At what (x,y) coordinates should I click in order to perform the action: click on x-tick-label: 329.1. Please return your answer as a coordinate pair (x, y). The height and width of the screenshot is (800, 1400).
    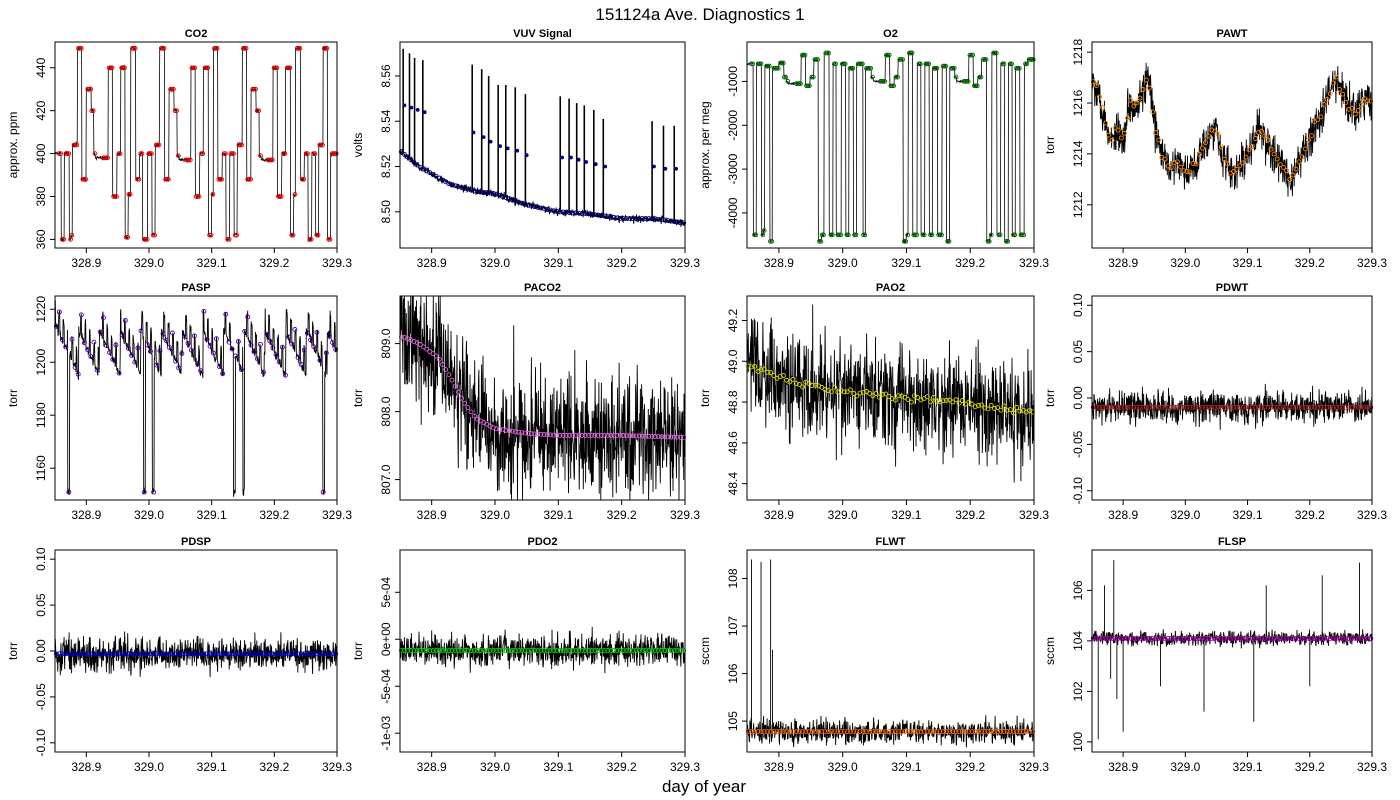
    Looking at the image, I should click on (558, 767).